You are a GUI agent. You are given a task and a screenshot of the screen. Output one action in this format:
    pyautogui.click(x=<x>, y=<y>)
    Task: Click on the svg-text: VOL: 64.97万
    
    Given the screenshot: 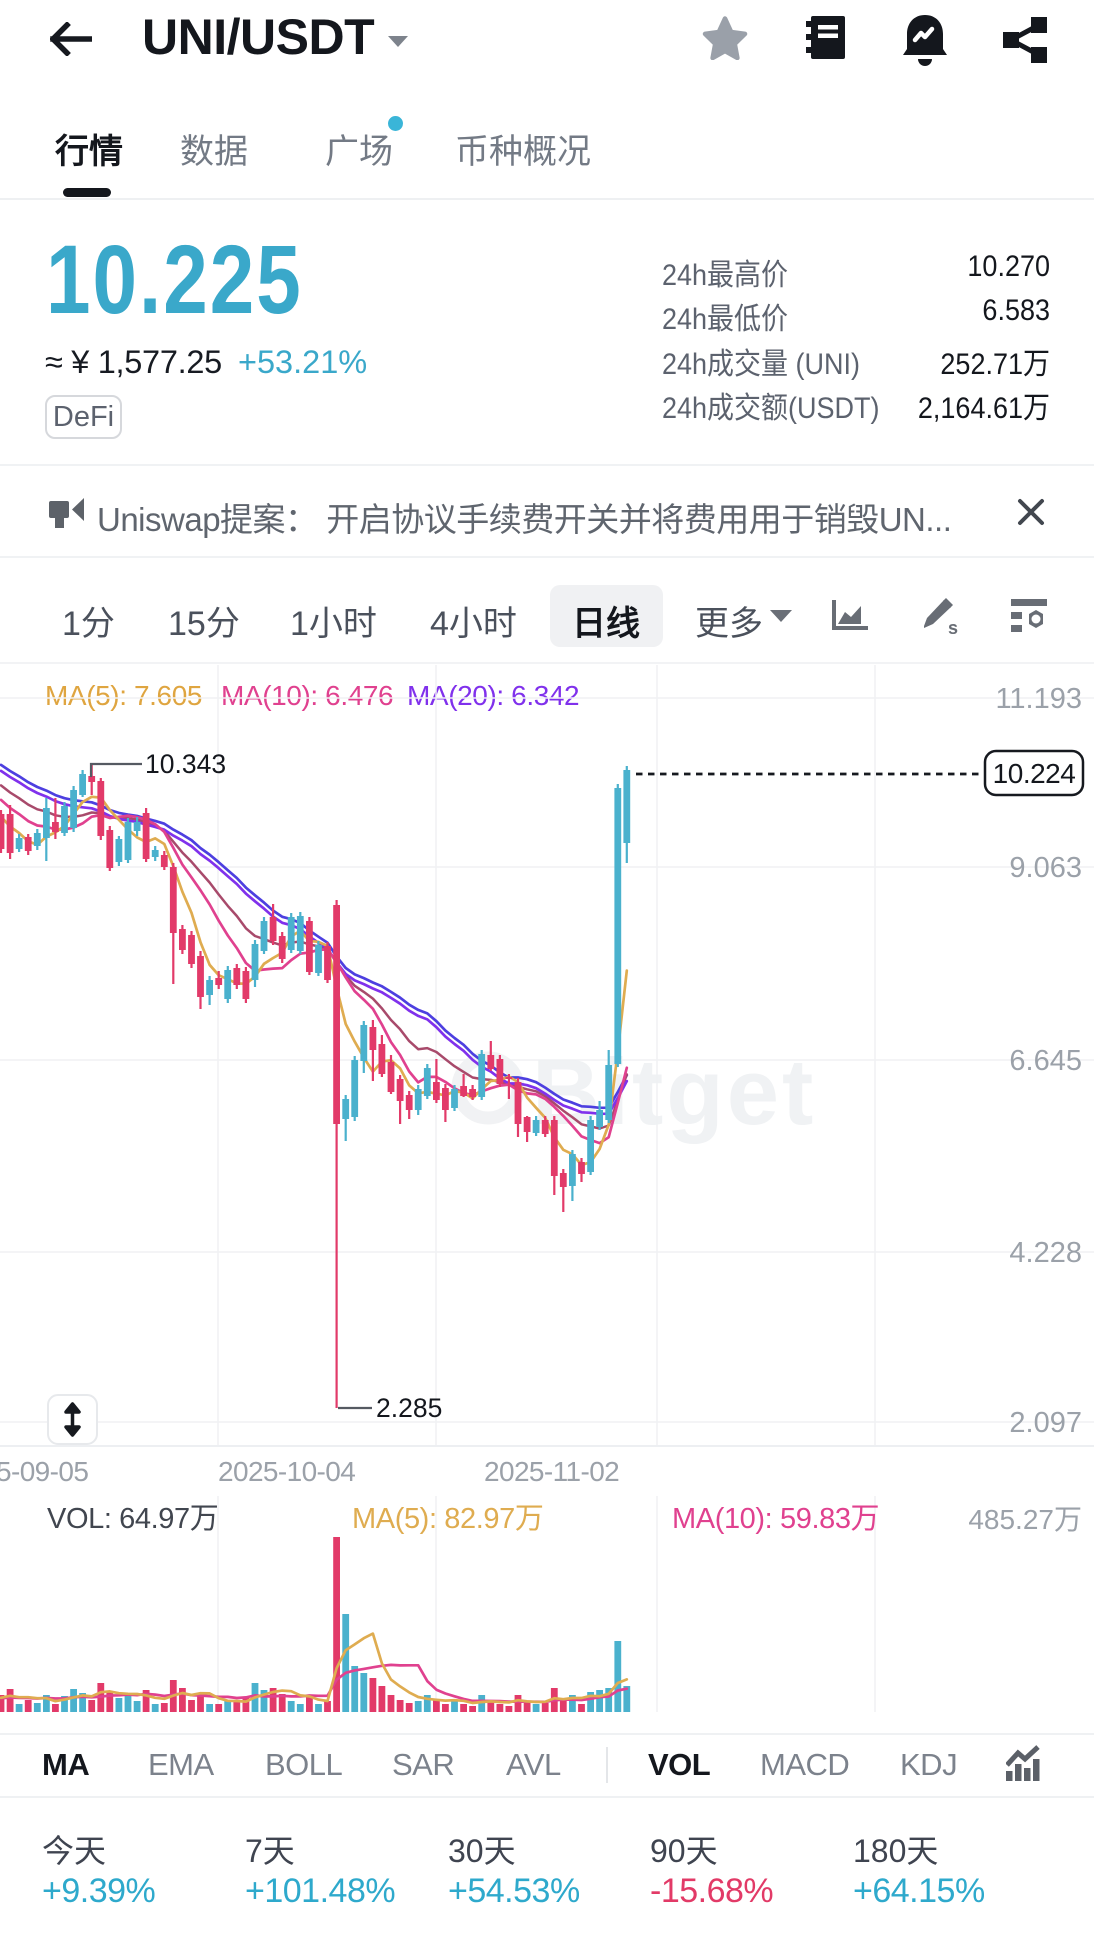 What is the action you would take?
    pyautogui.click(x=132, y=1519)
    